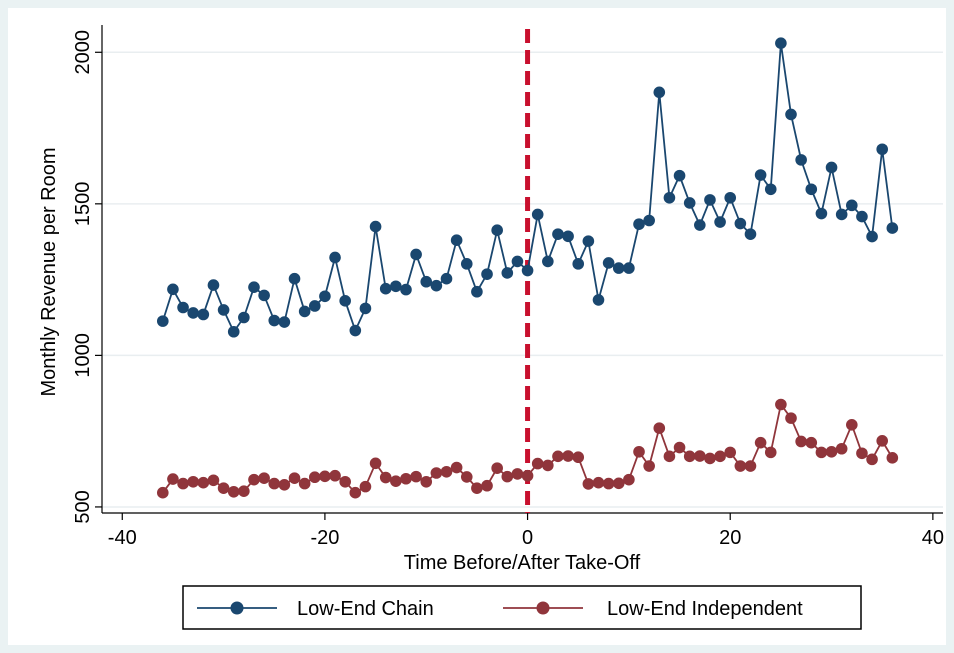  I want to click on legend-label: Low-End Chain, so click(365, 609).